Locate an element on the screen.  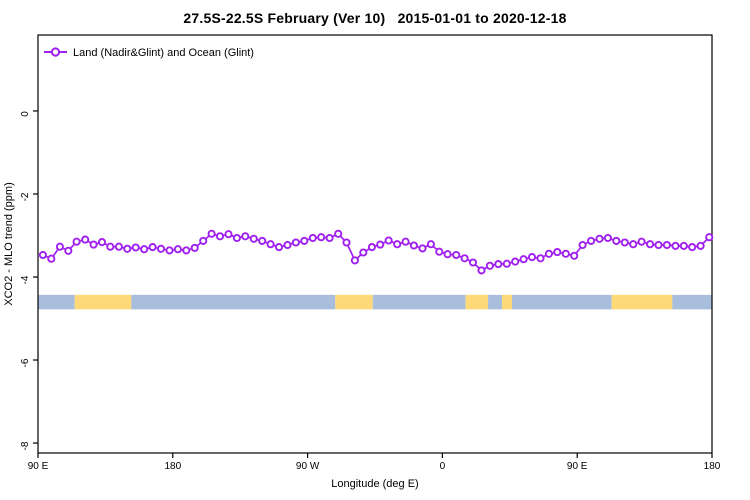
y-tick-label: -4 is located at coordinates (25, 279).